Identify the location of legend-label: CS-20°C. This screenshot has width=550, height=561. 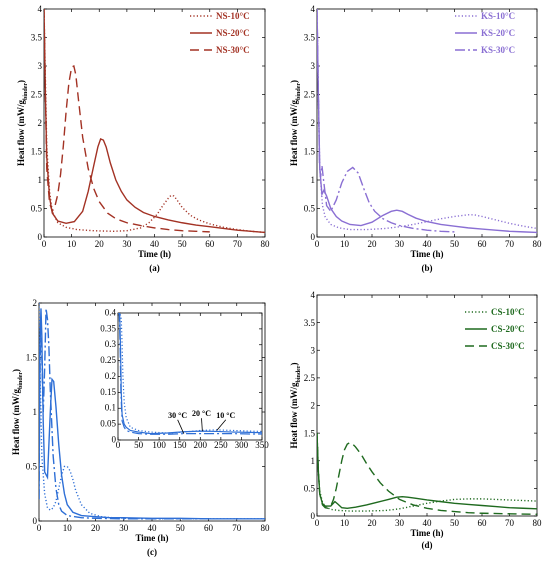
(508, 329).